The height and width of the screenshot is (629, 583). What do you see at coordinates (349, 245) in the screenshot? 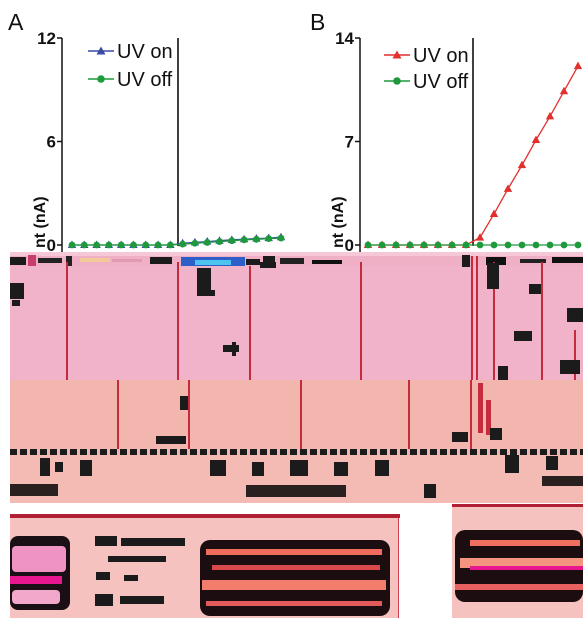
I see `panel-b-y-tick-label: 0` at bounding box center [349, 245].